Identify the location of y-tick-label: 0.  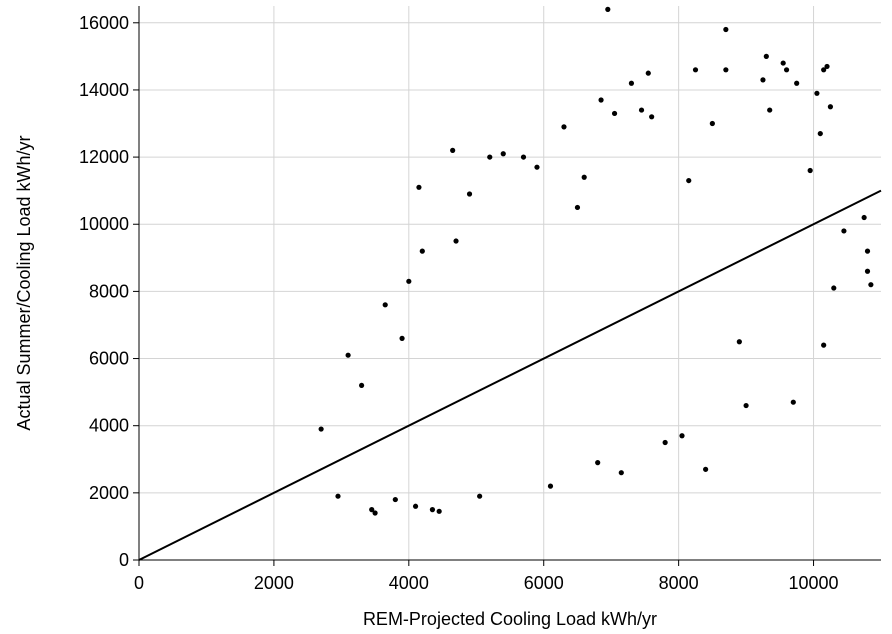
(124, 560).